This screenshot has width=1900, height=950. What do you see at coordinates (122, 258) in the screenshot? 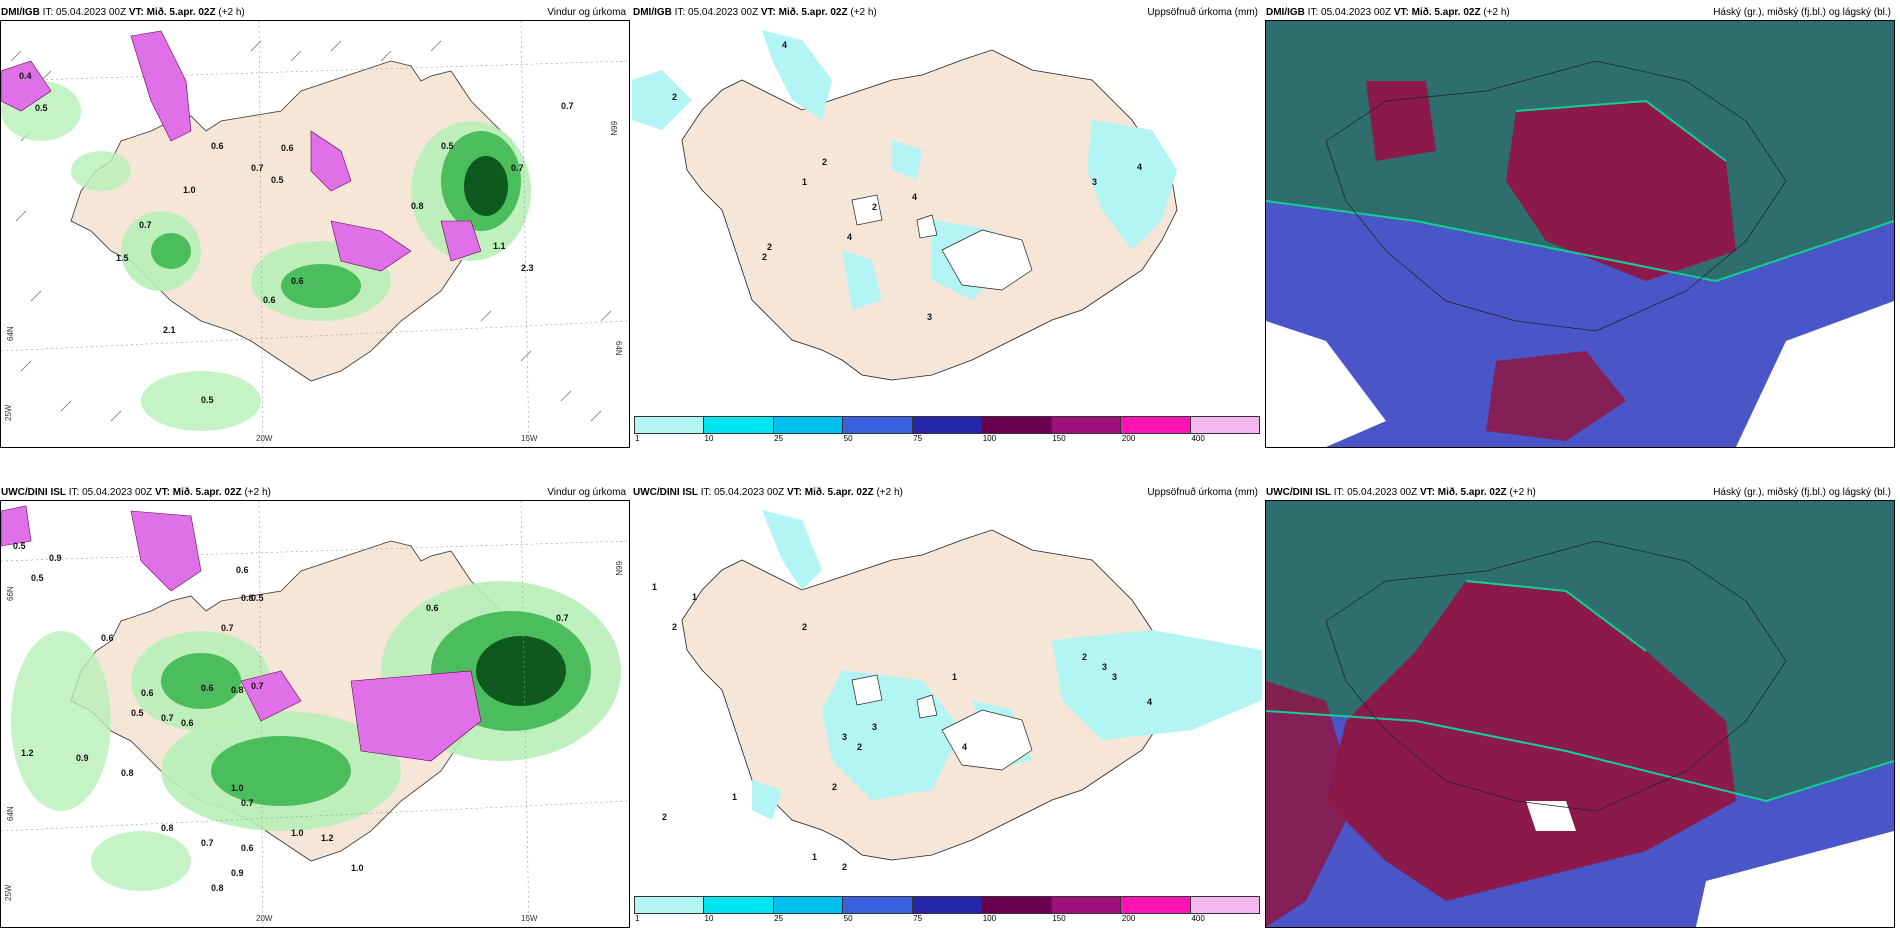
I see `value-label: 1.5` at bounding box center [122, 258].